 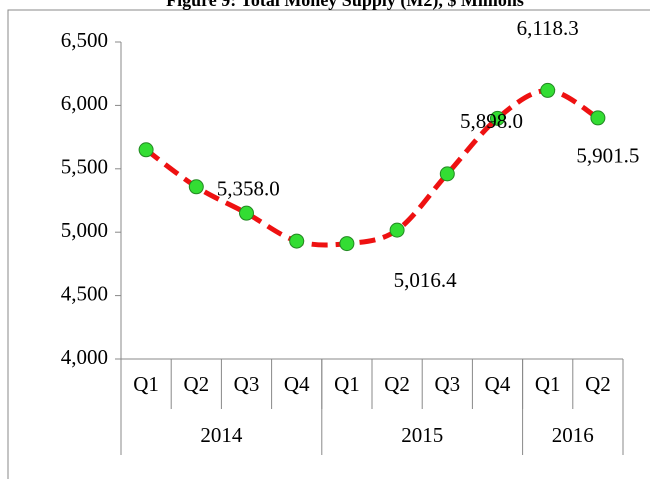 What do you see at coordinates (548, 28) in the screenshot?
I see `data-label: 6,118.3` at bounding box center [548, 28].